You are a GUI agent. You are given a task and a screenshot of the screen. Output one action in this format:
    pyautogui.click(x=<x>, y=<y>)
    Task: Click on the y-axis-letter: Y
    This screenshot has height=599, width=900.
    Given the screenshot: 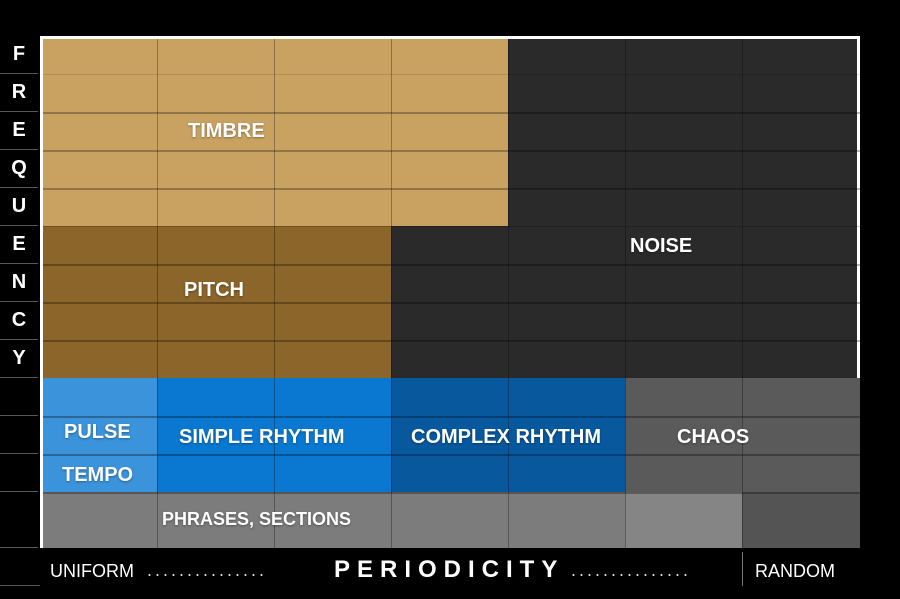 What is the action you would take?
    pyautogui.click(x=19, y=359)
    